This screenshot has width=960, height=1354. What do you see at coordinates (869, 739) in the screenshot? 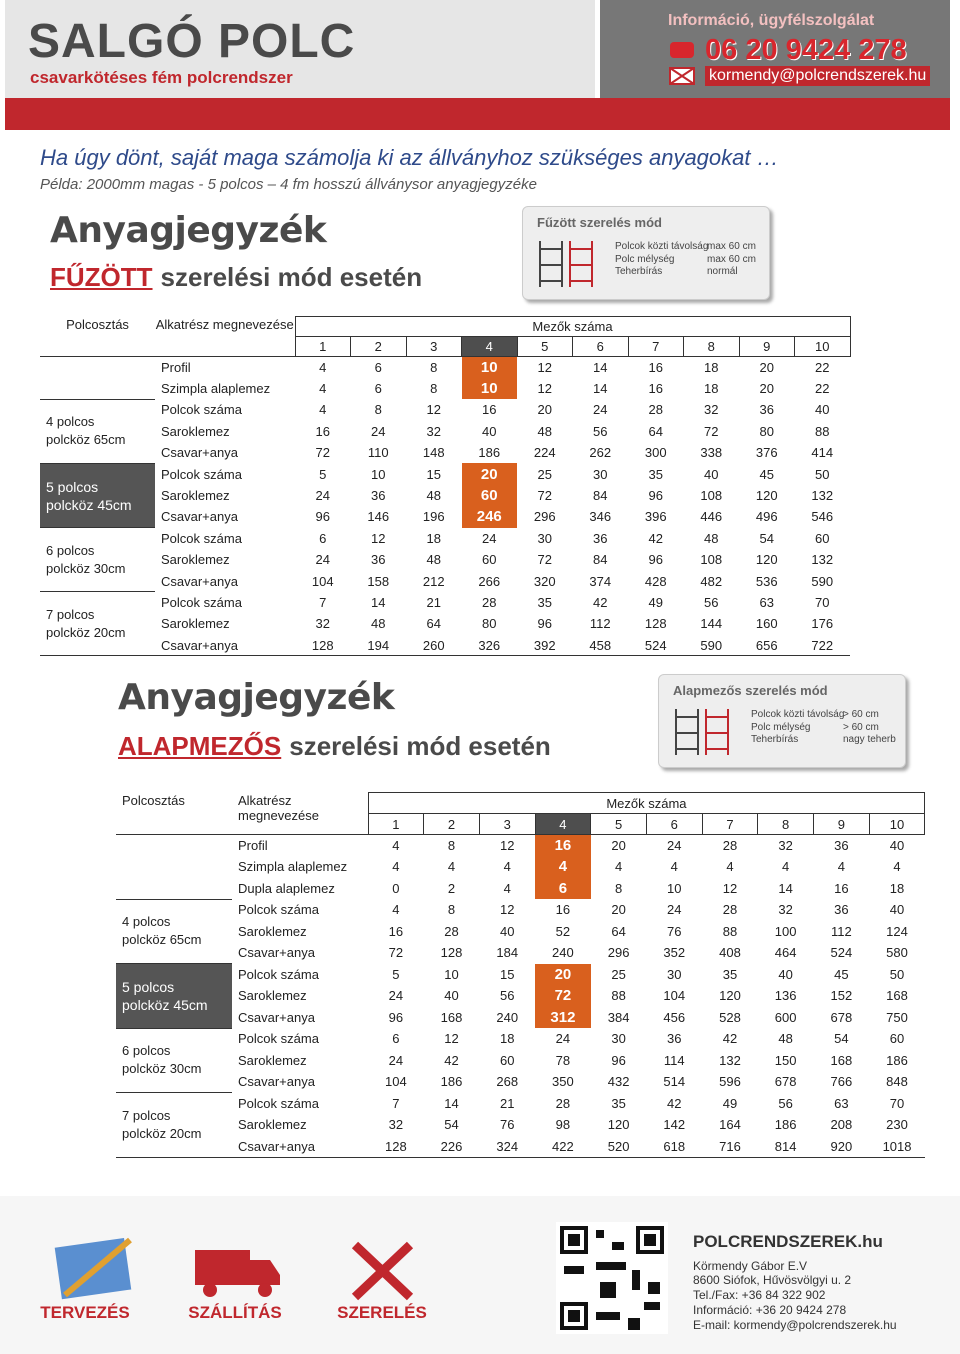
I see `info-value: nagy teherb` at bounding box center [869, 739].